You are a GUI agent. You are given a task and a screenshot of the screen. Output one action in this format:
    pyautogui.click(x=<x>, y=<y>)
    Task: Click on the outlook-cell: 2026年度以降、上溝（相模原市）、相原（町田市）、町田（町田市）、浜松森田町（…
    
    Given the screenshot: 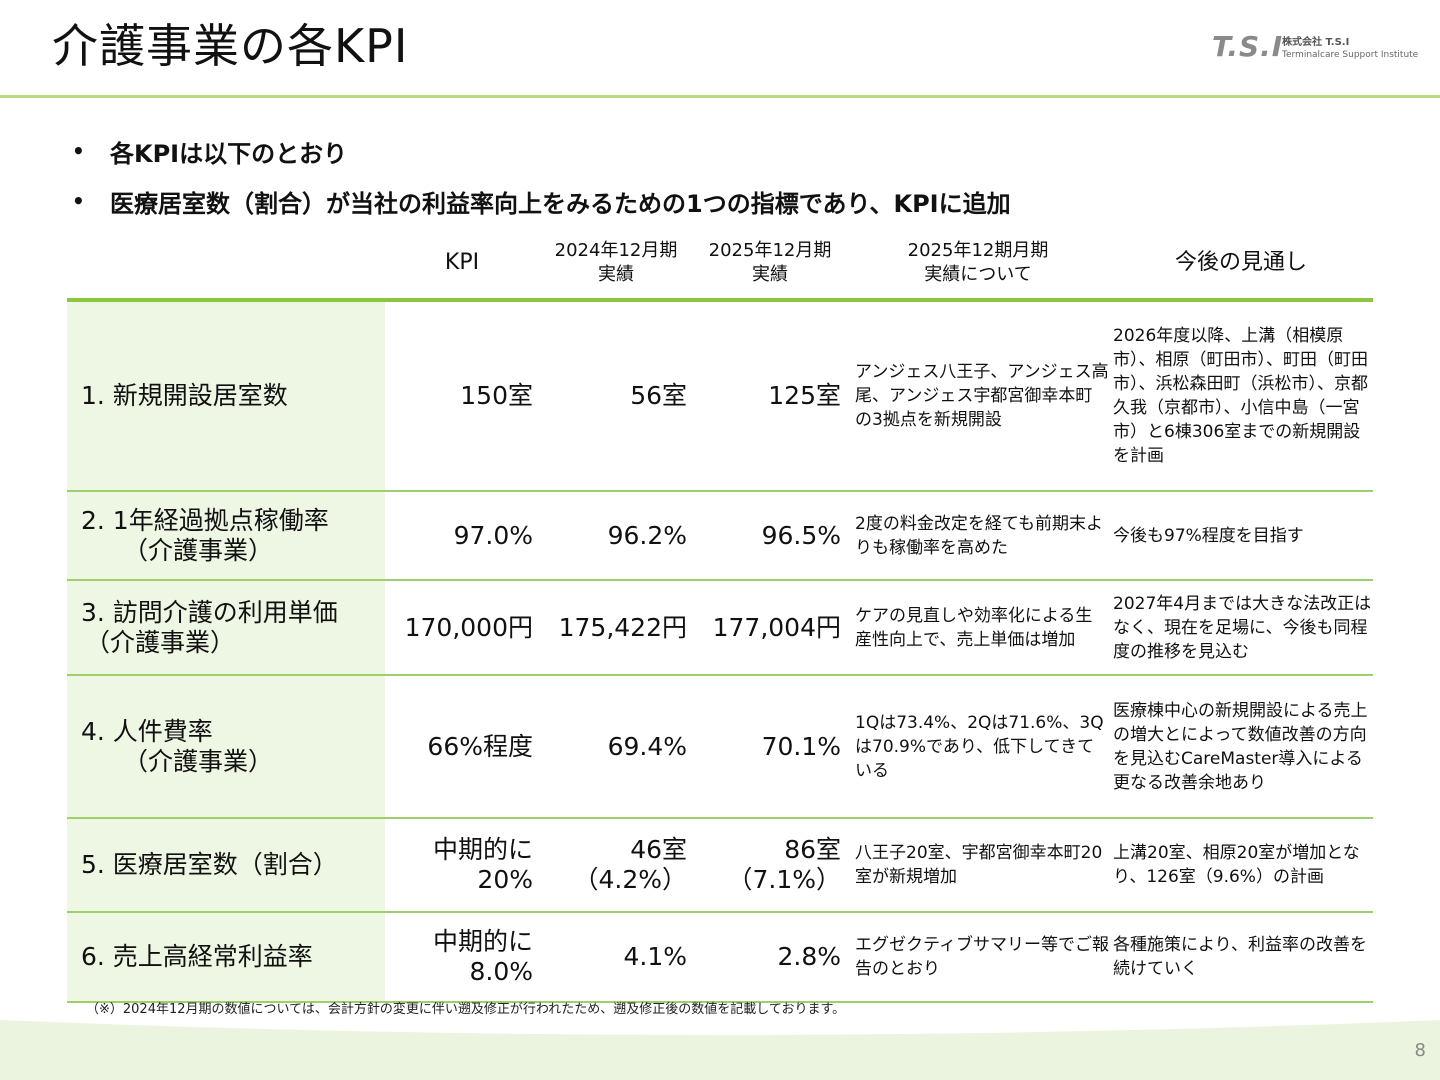 What is the action you would take?
    pyautogui.click(x=1240, y=396)
    